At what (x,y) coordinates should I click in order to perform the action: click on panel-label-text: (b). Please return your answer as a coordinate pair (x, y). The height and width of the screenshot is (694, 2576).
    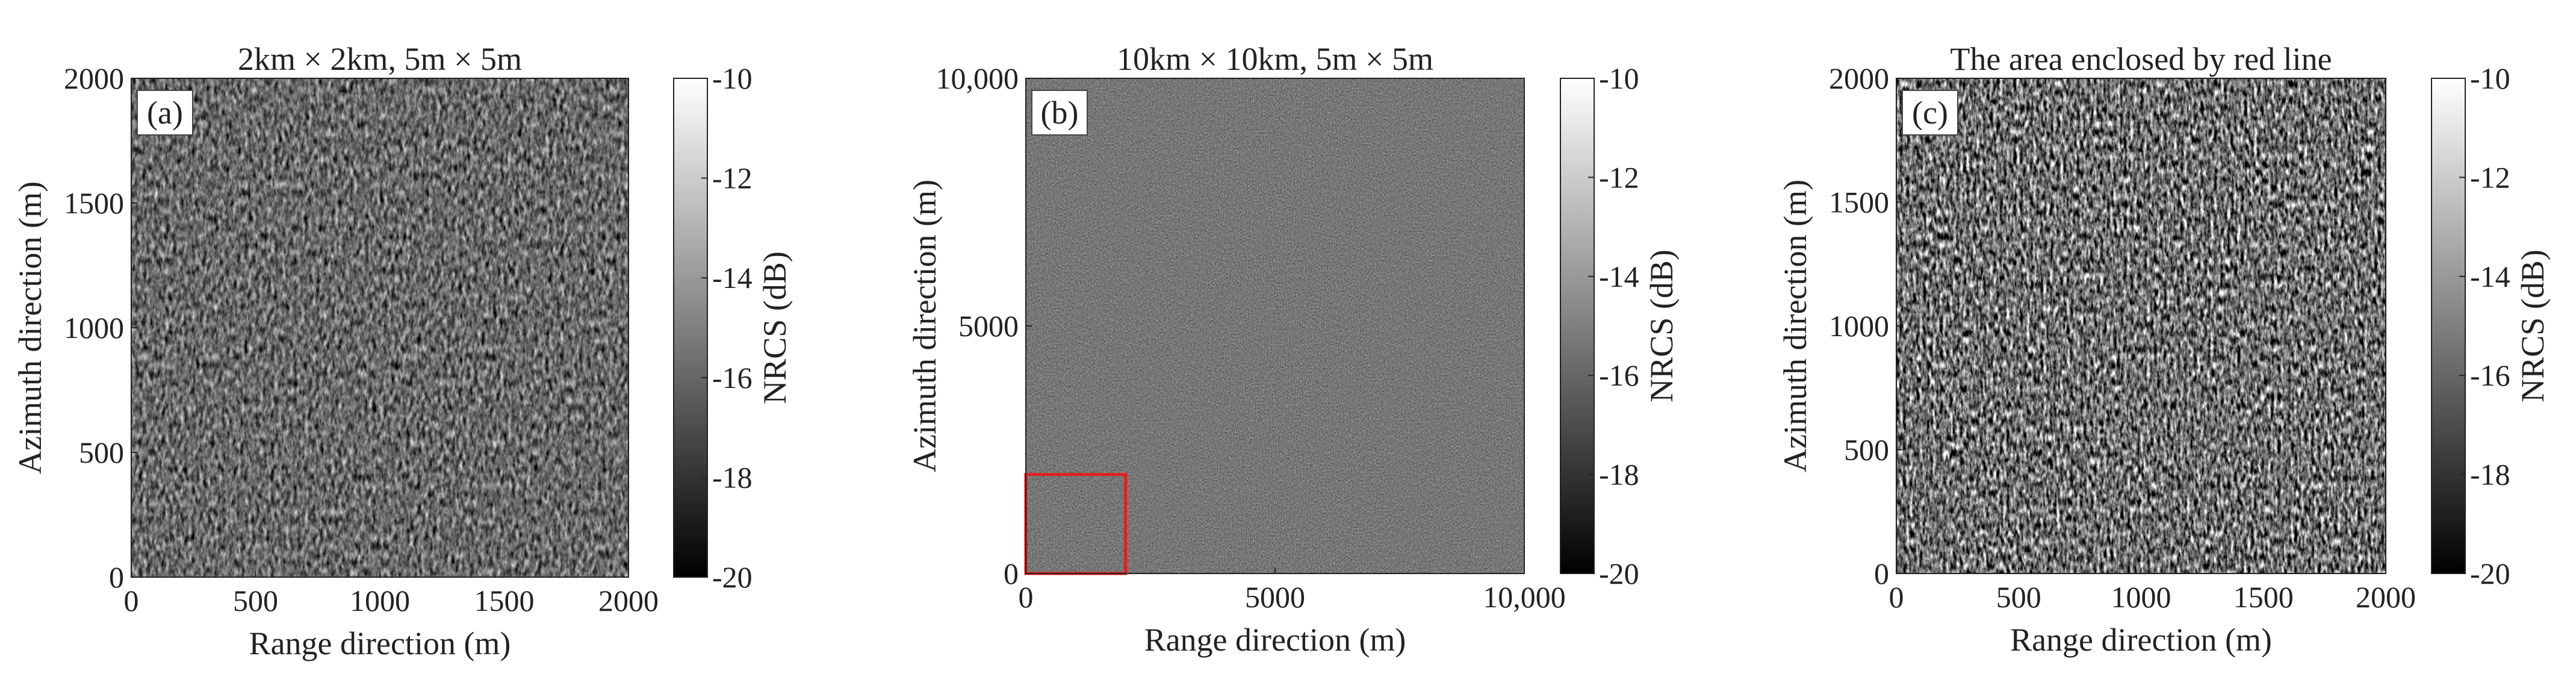
    Looking at the image, I should click on (1060, 113).